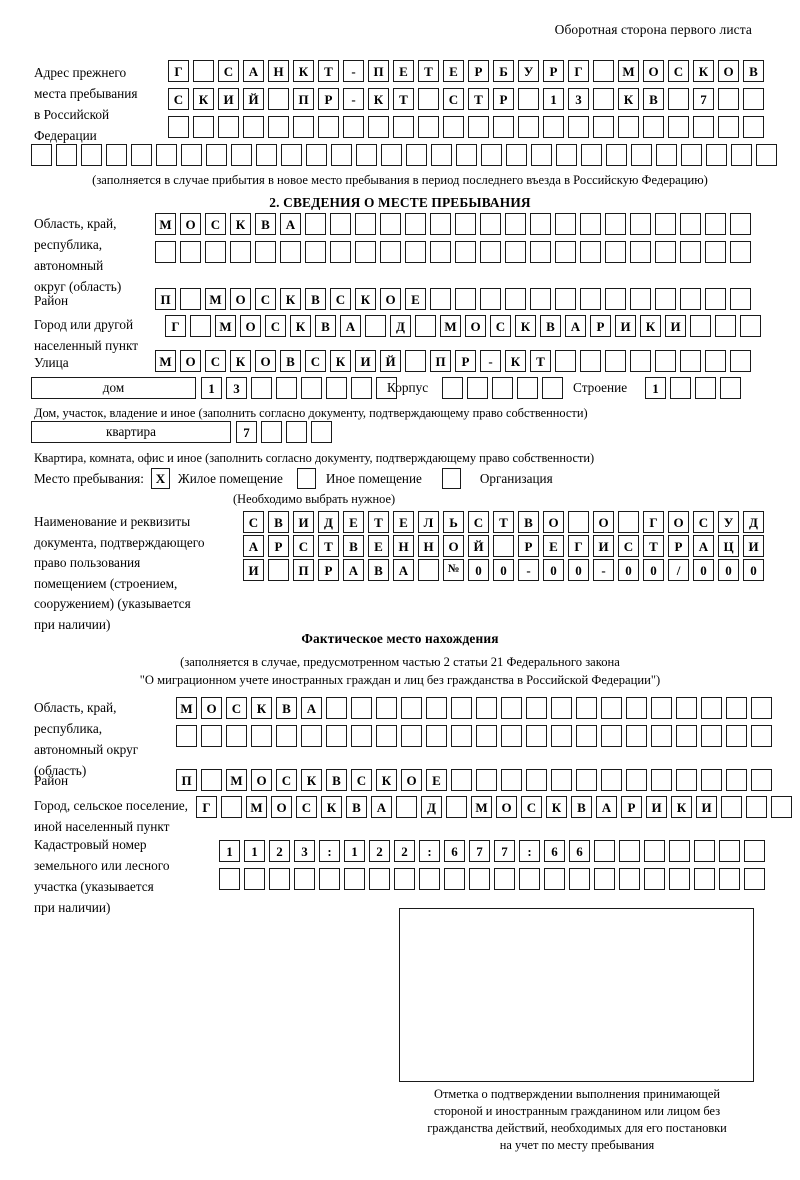 The width and height of the screenshot is (800, 1180). Describe the element at coordinates (315, 299) in the screenshot. I see `district-cell-7: В` at that location.